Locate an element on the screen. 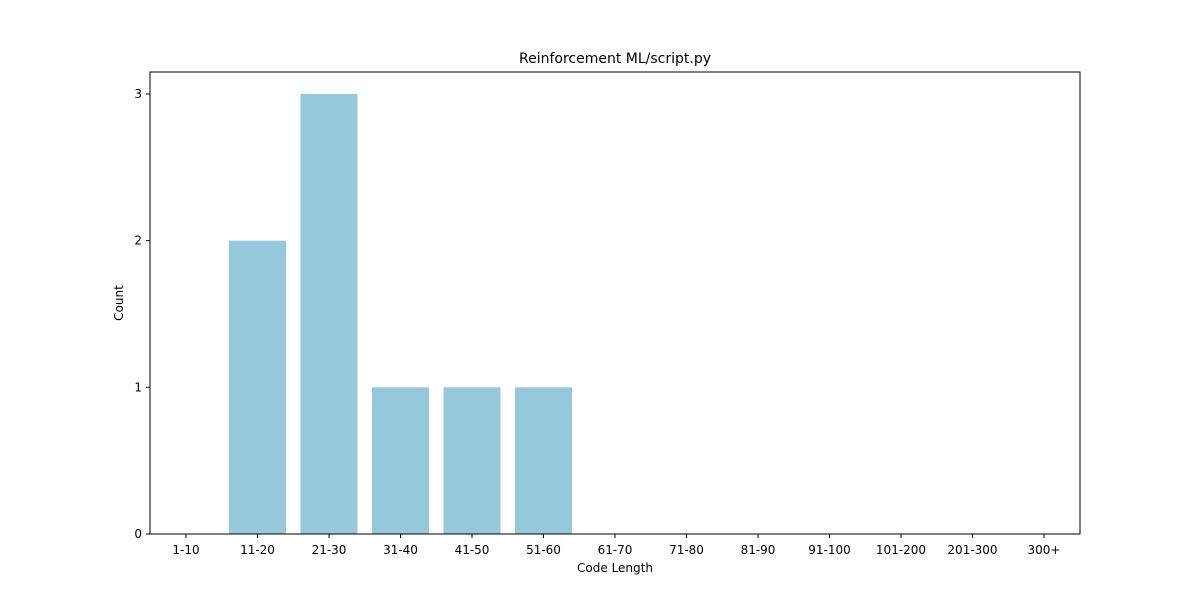  y-tick-label: 2 is located at coordinates (138, 241).